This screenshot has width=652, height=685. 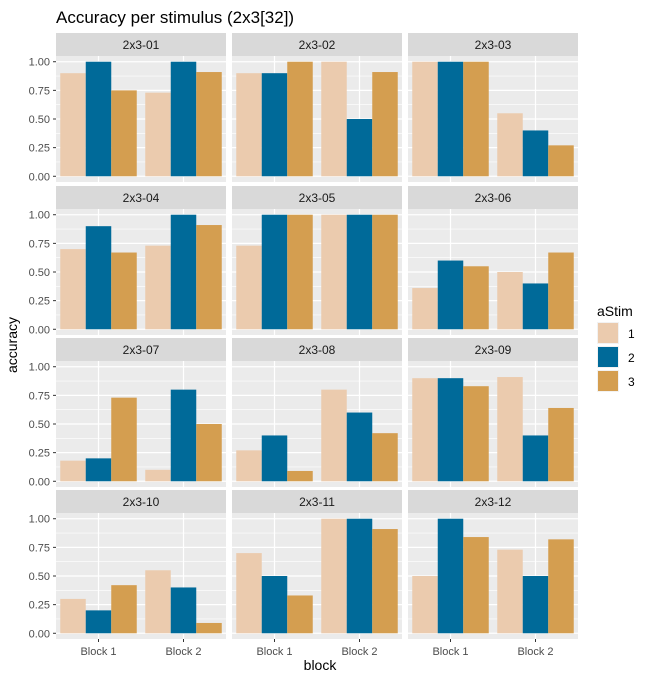 What do you see at coordinates (317, 350) in the screenshot?
I see `panel-strip-label: 2x3-08` at bounding box center [317, 350].